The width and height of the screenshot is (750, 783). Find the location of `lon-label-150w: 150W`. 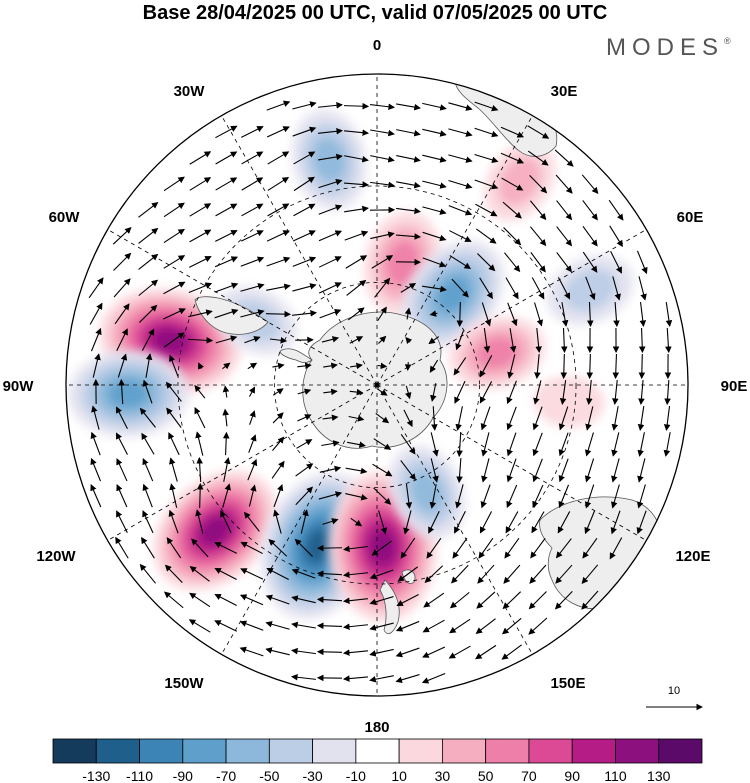

lon-label-150w: 150W is located at coordinates (184, 683).